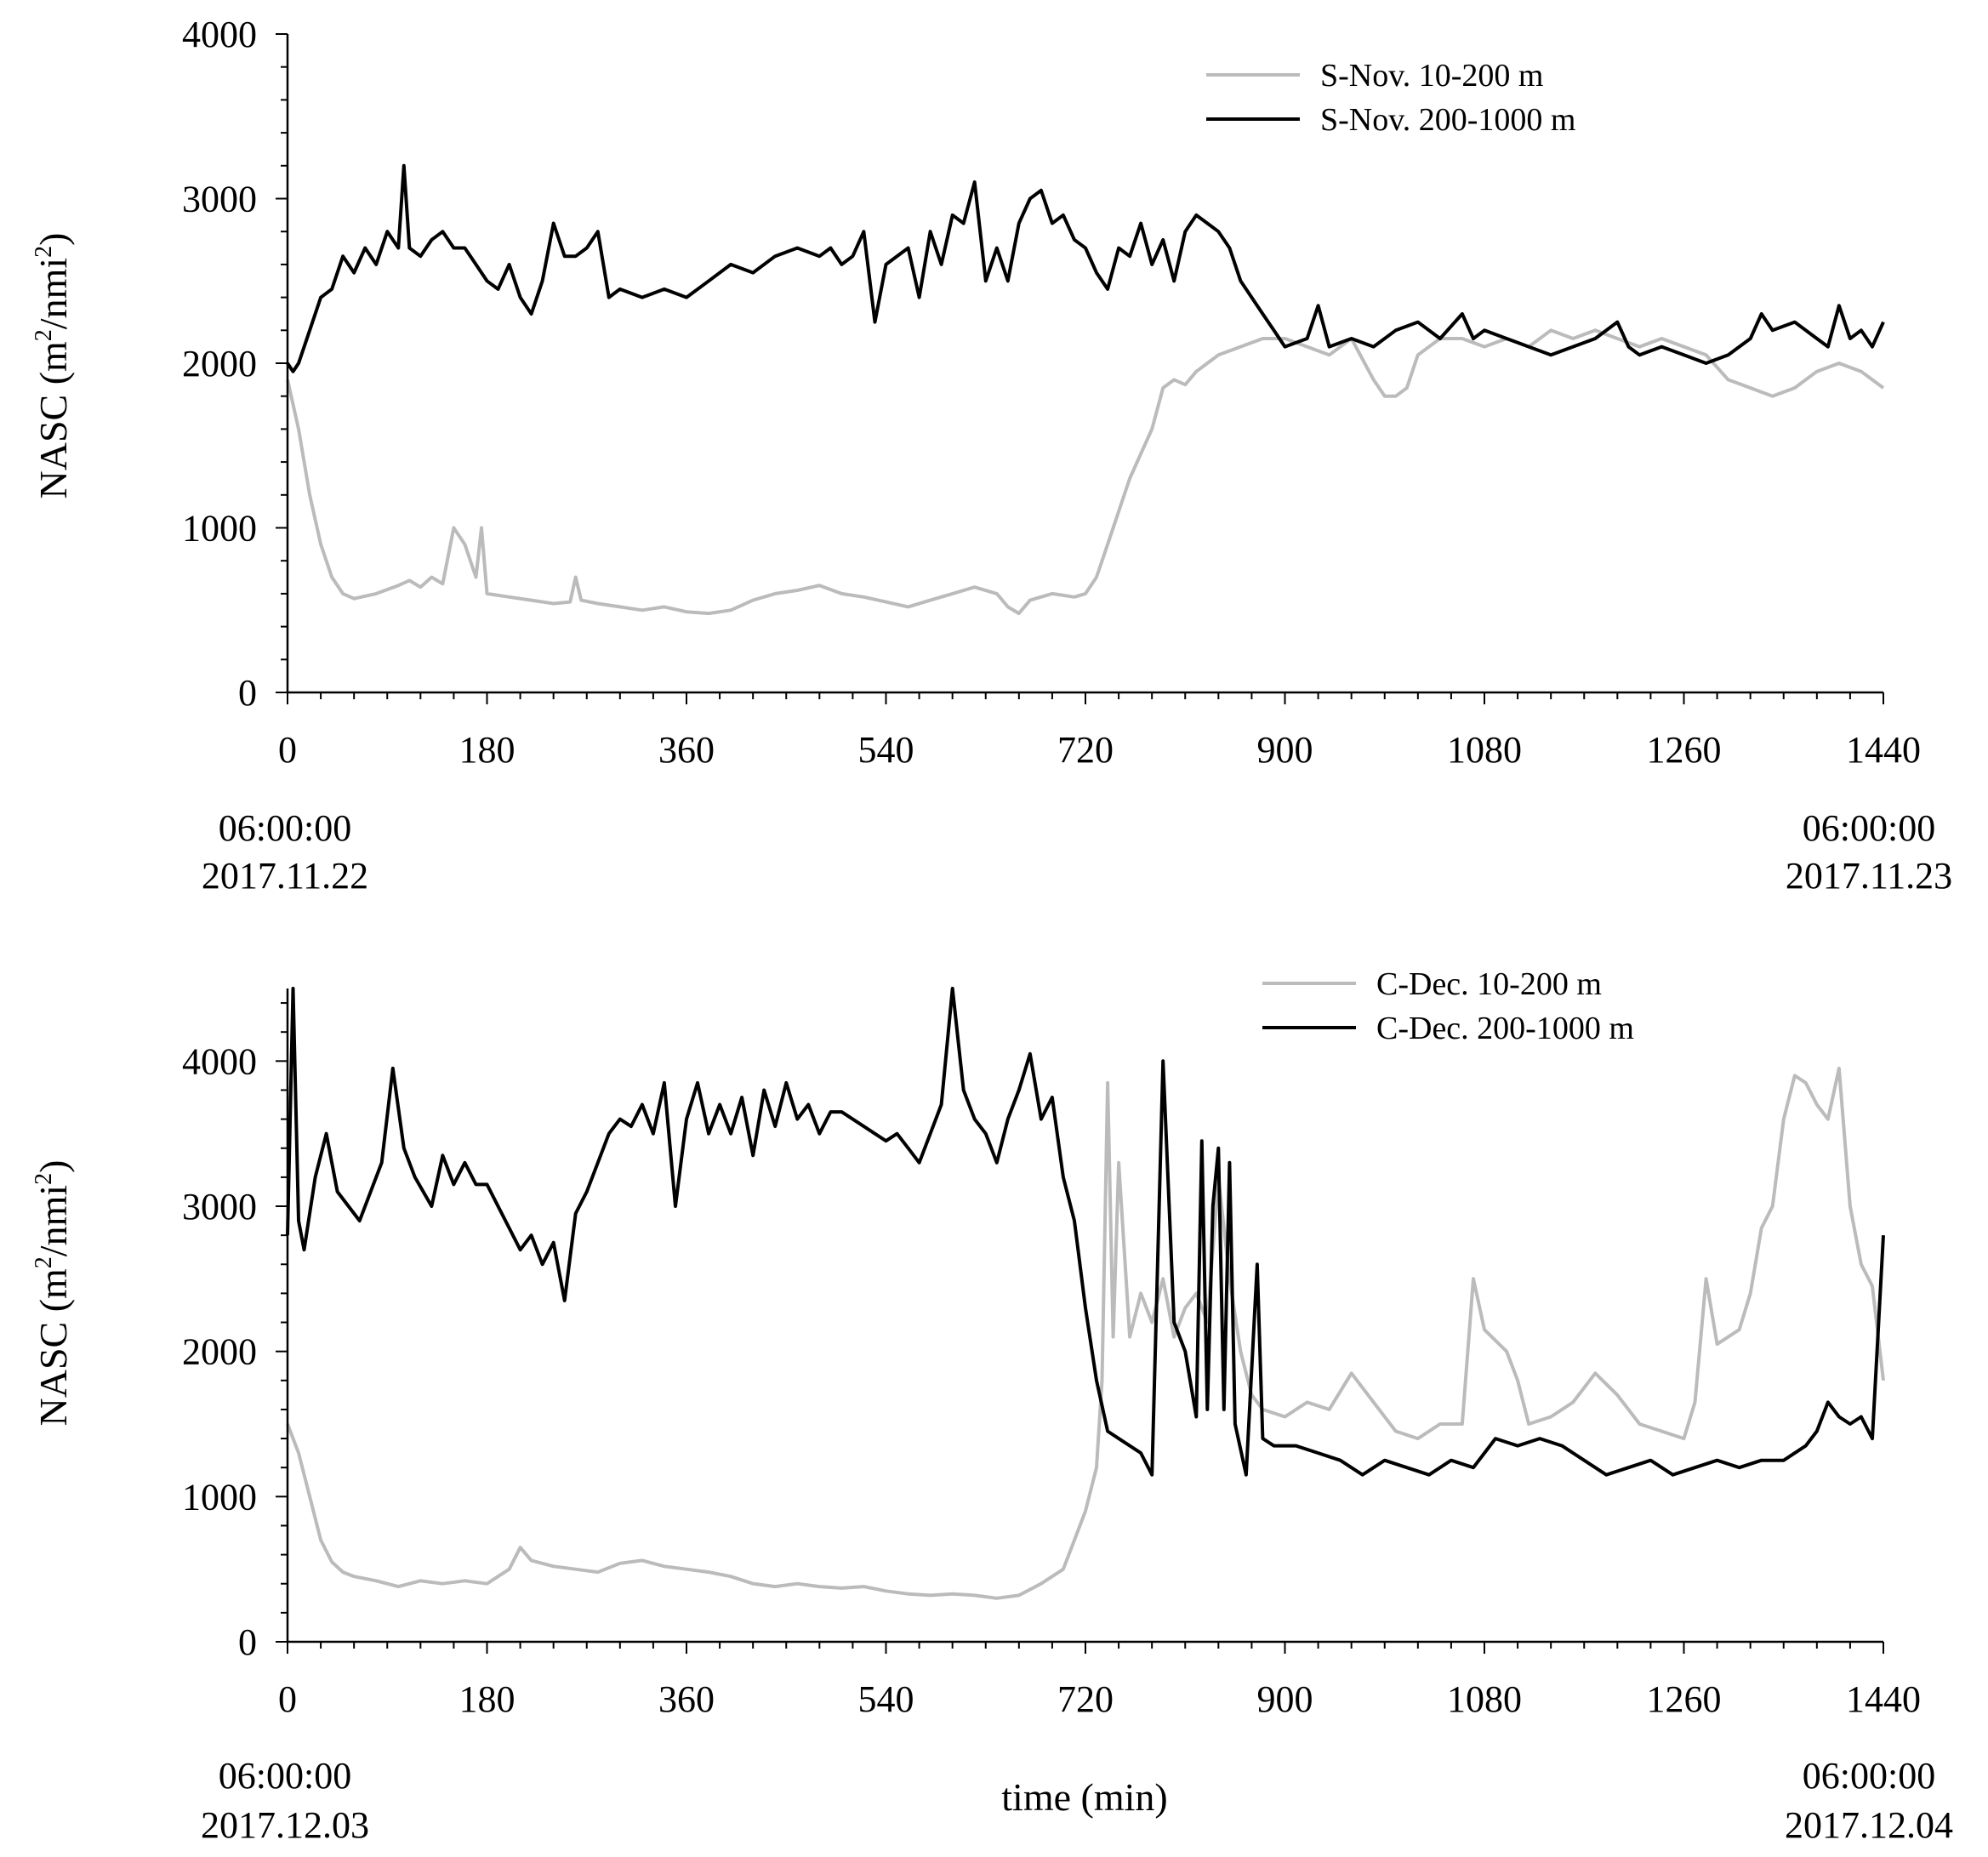 The image size is (1988, 1857). What do you see at coordinates (285, 1825) in the screenshot?
I see `start-date-label: 2017.12.03` at bounding box center [285, 1825].